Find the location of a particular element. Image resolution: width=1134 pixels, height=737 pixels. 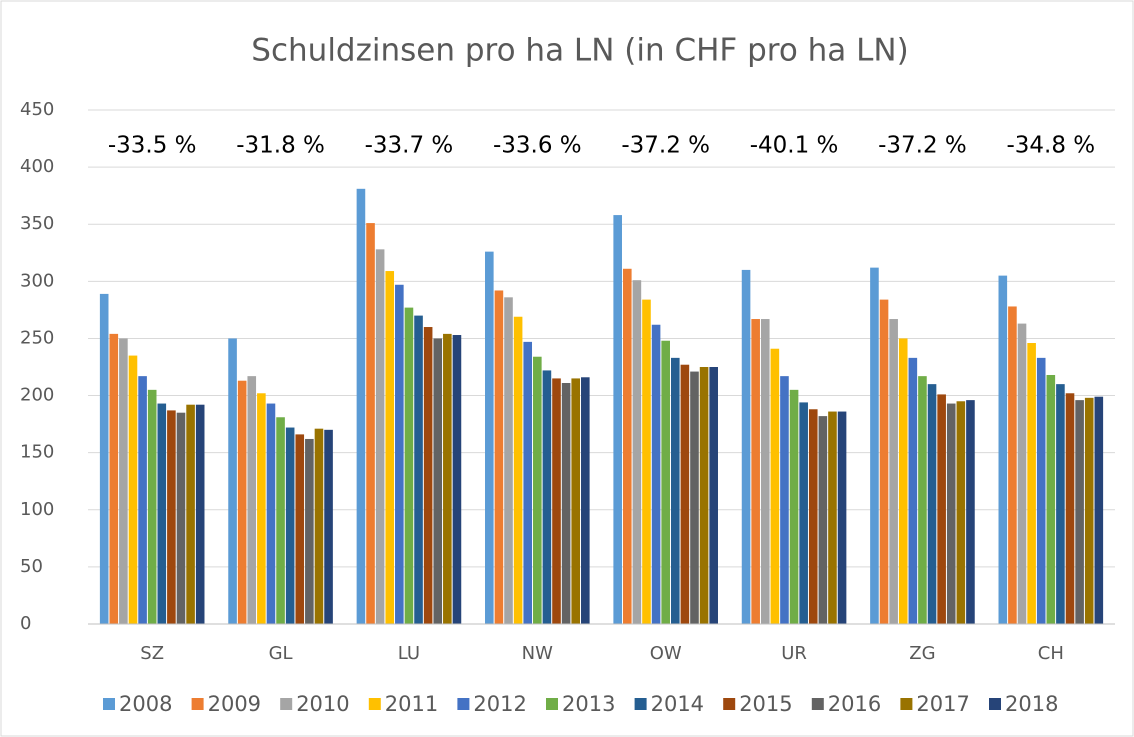

annotation: -40.1 % is located at coordinates (794, 146).